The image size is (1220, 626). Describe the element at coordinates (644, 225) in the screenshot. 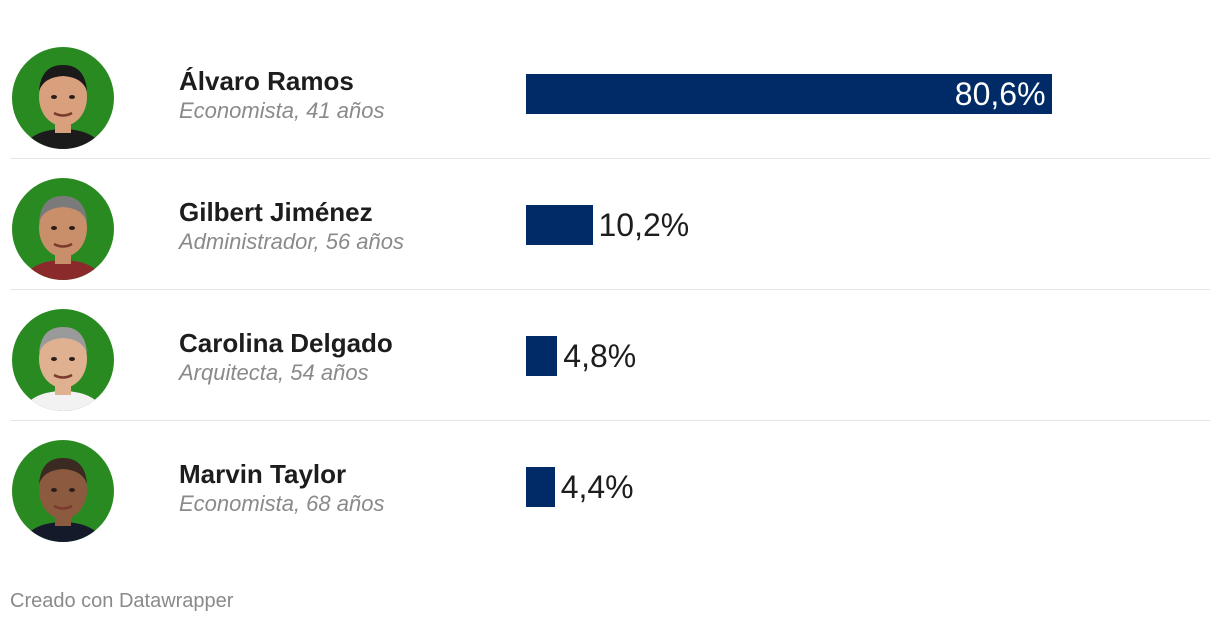

I see `bar-value-label: 10,2%` at that location.